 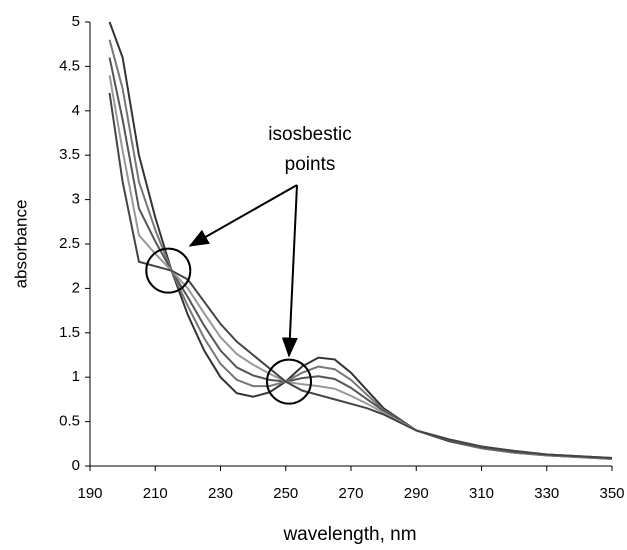 What do you see at coordinates (76, 465) in the screenshot?
I see `y-tick-label: 0` at bounding box center [76, 465].